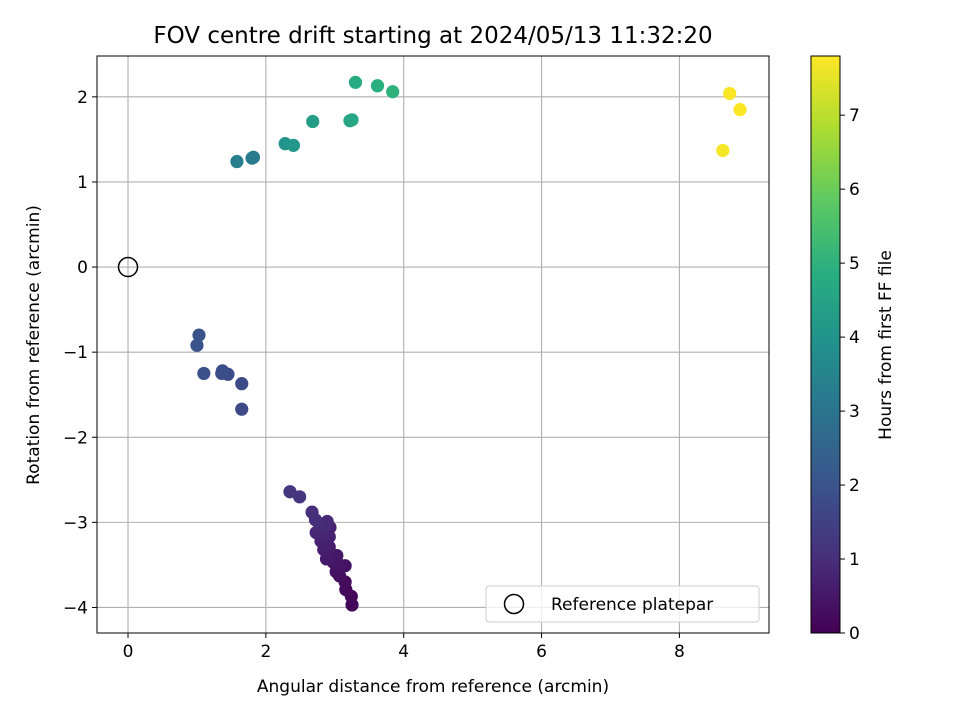  Describe the element at coordinates (854, 634) in the screenshot. I see `colorbar-tick-label: 0` at that location.